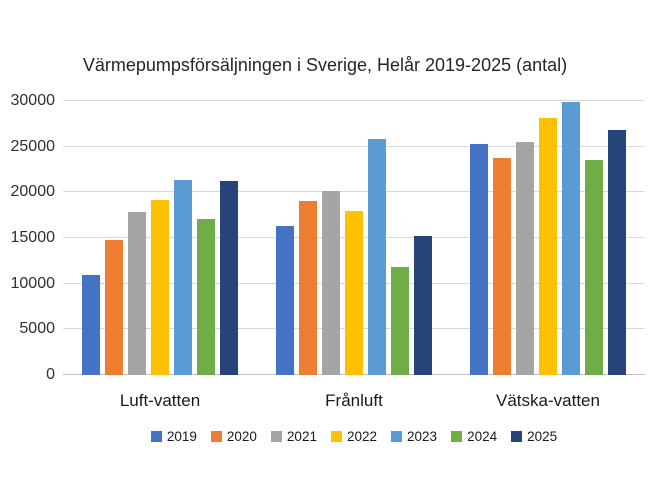 The height and width of the screenshot is (500, 650). I want to click on legend-item-2023: 2023, so click(414, 436).